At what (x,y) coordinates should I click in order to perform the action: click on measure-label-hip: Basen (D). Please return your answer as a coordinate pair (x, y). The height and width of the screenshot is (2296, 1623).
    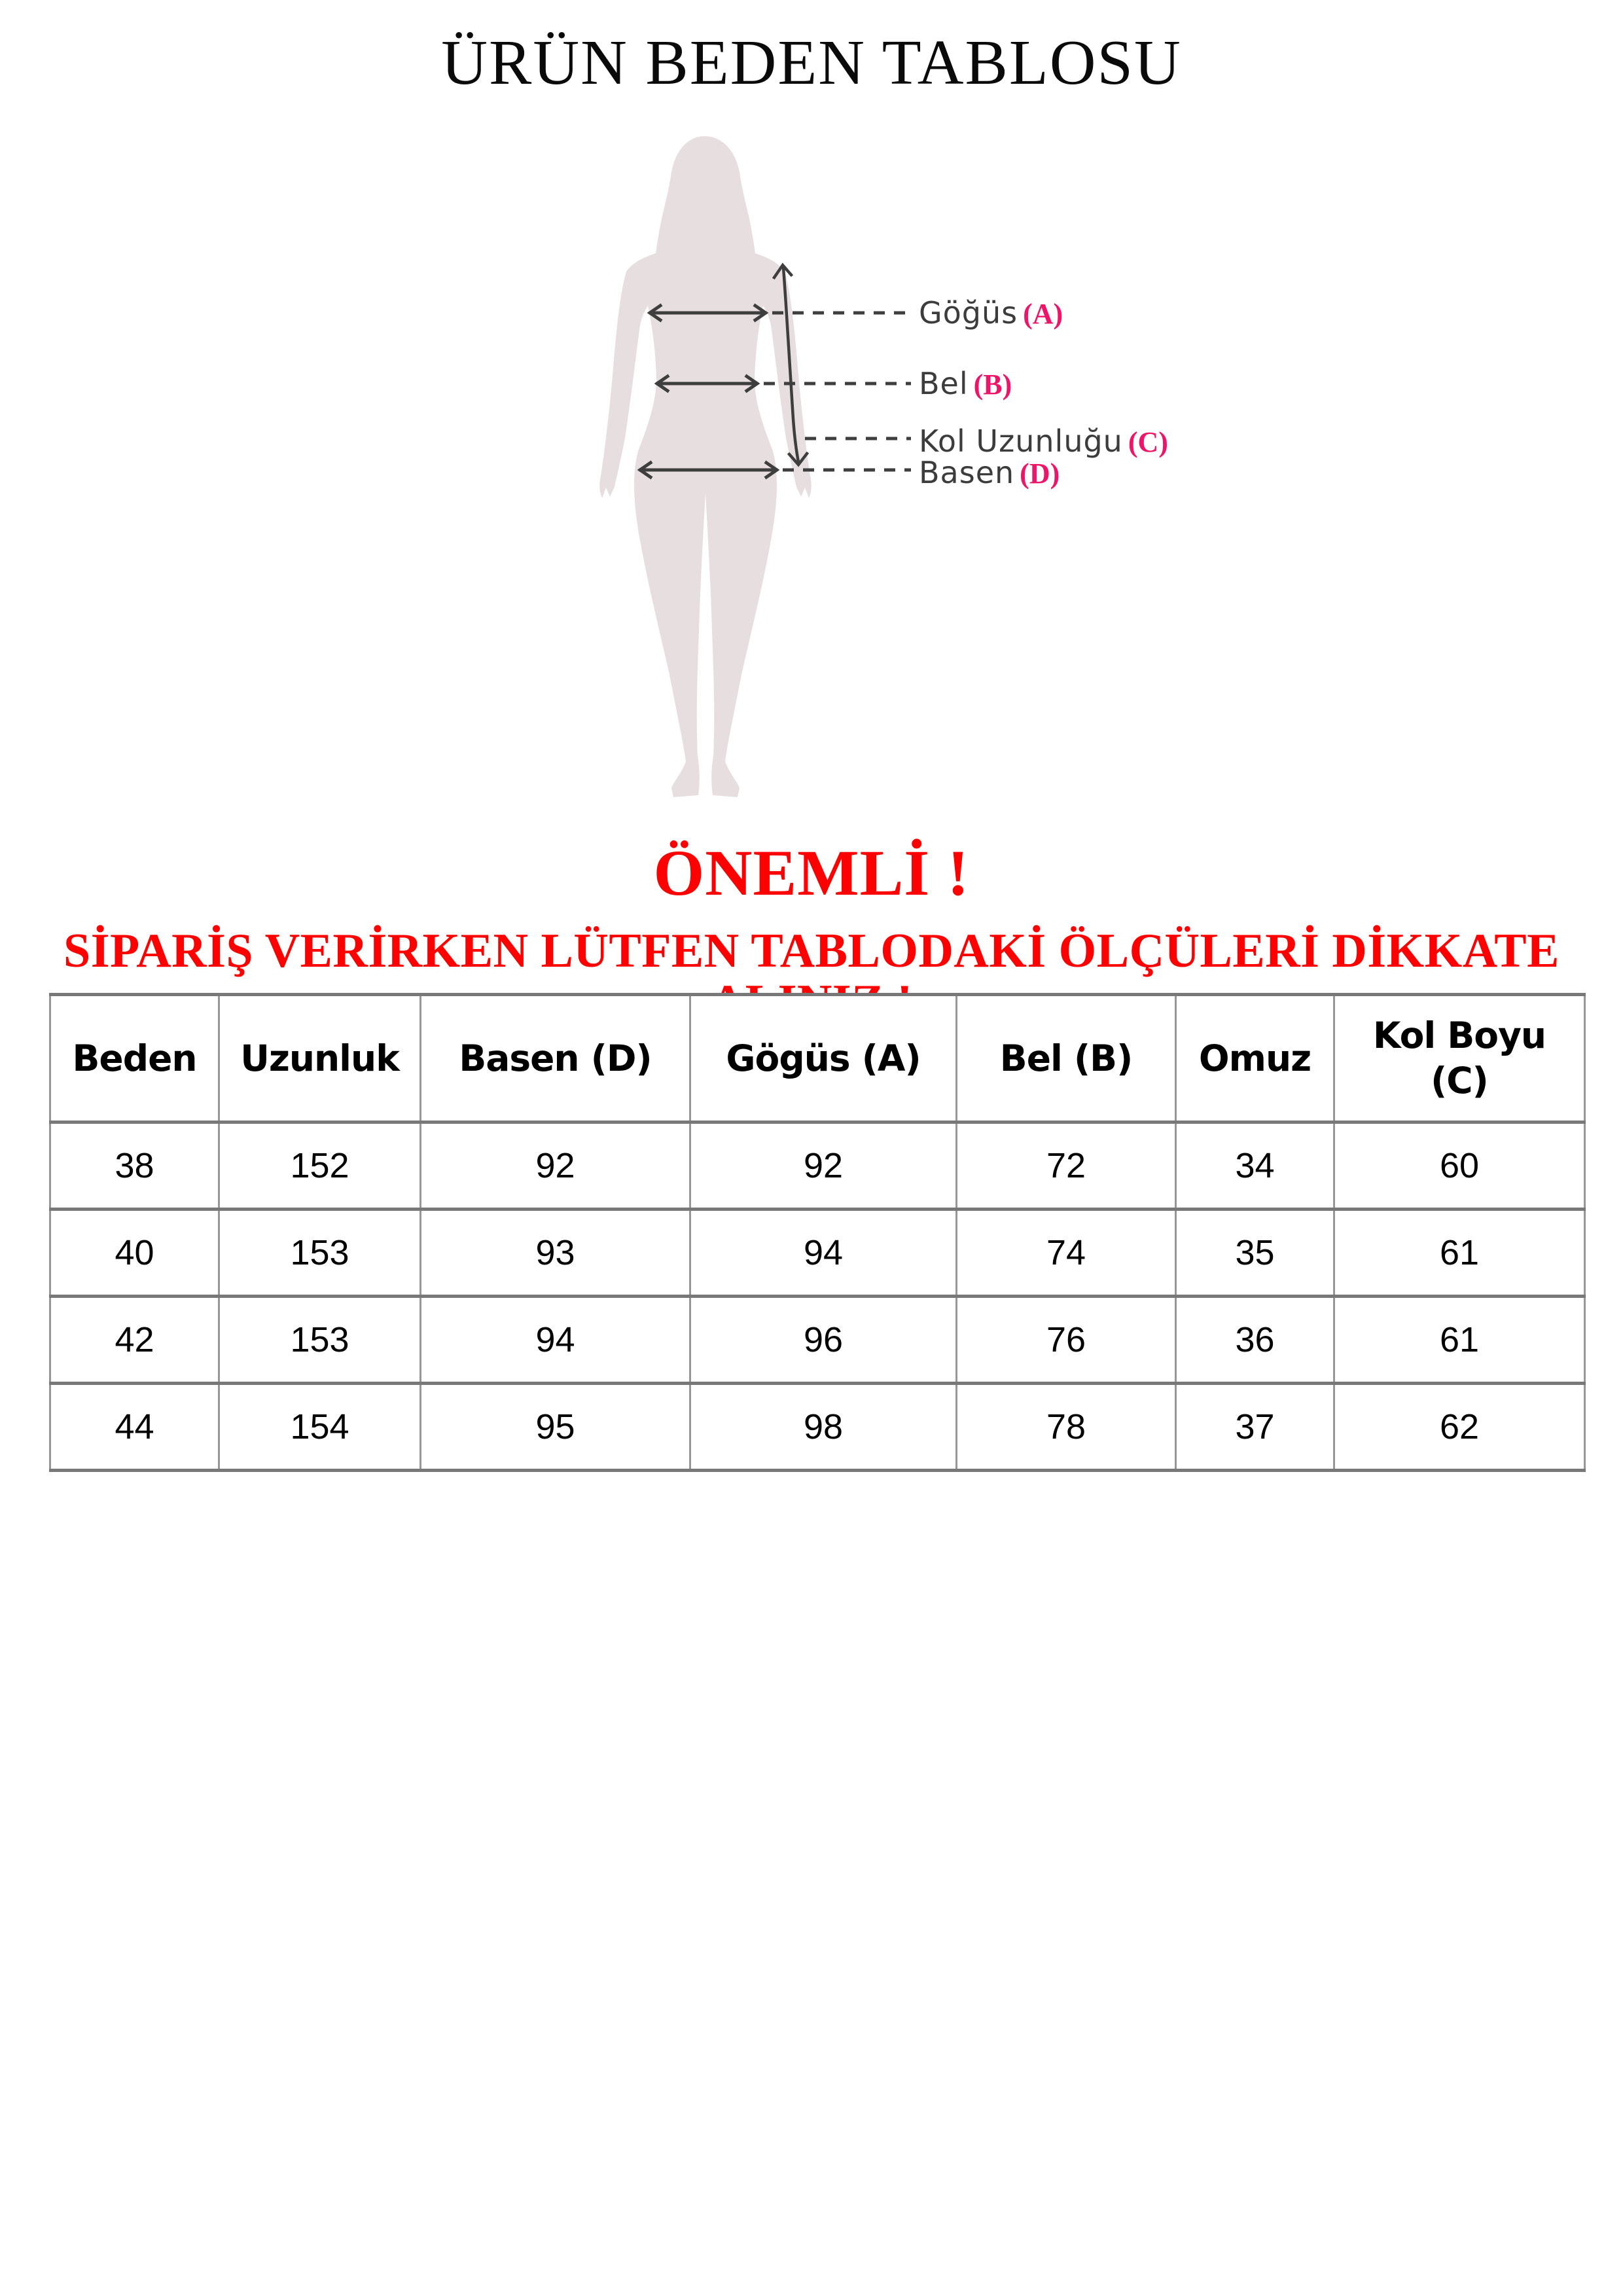
    Looking at the image, I should click on (989, 472).